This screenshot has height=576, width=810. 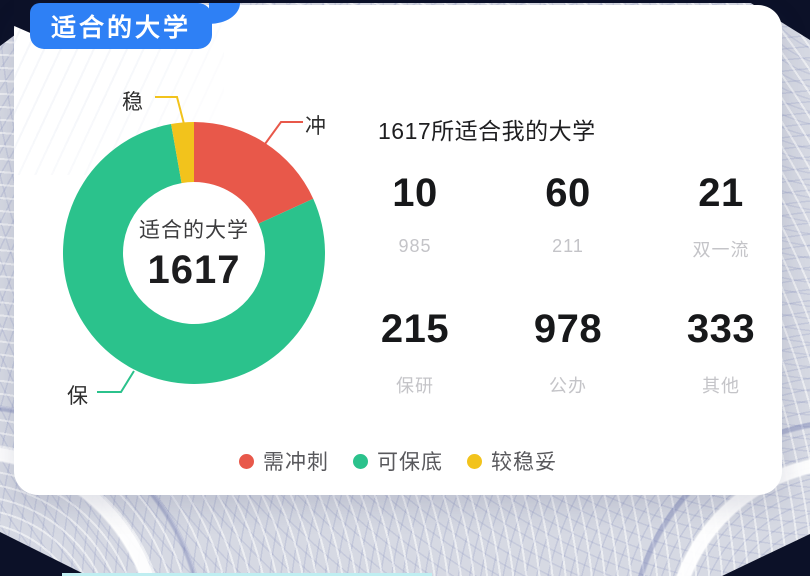 What do you see at coordinates (415, 353) in the screenshot?
I see `stat-cell-baoyan: 215 保研` at bounding box center [415, 353].